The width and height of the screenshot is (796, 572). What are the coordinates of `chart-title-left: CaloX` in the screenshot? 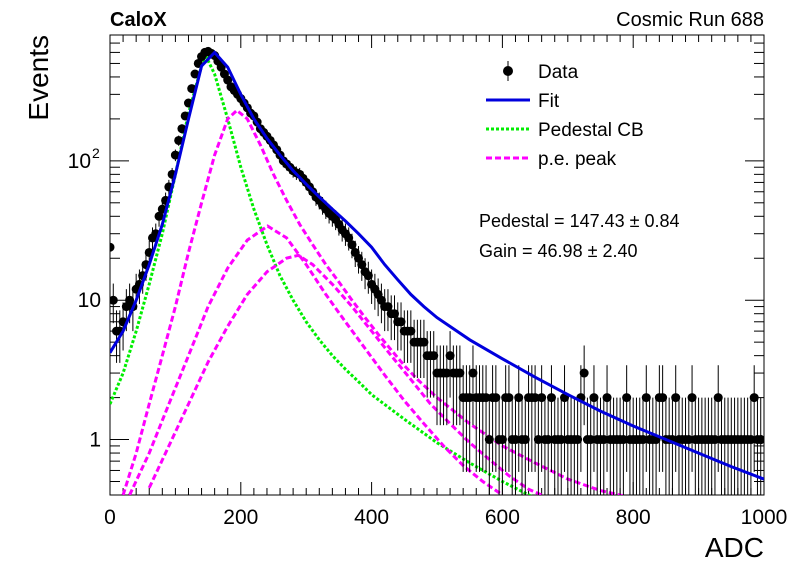 It's located at (138, 20).